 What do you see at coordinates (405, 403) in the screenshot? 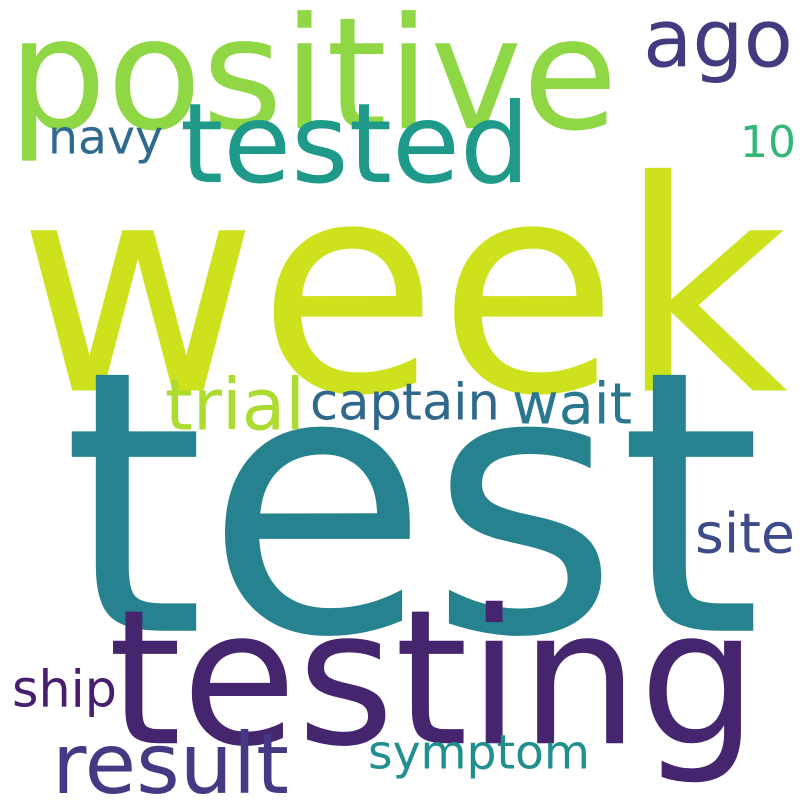
I see `word-captain: captain` at bounding box center [405, 403].